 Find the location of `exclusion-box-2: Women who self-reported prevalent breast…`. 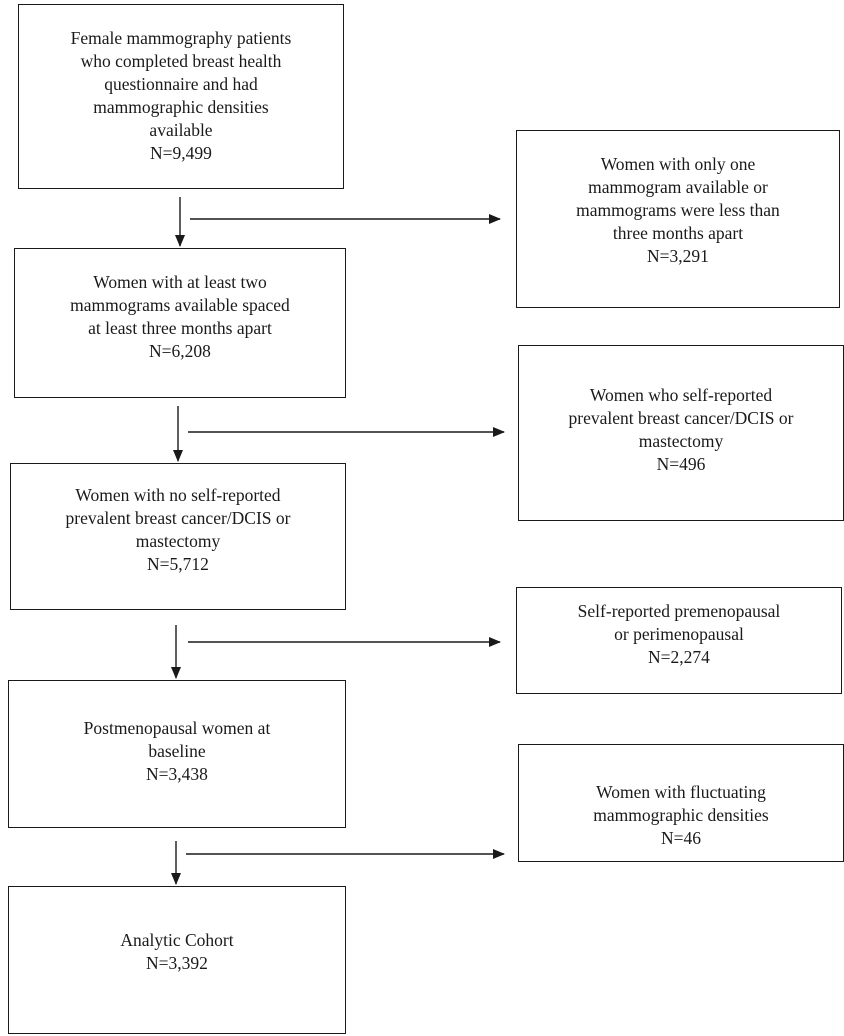

exclusion-box-2: Women who self-reported prevalent breast… is located at coordinates (681, 433).